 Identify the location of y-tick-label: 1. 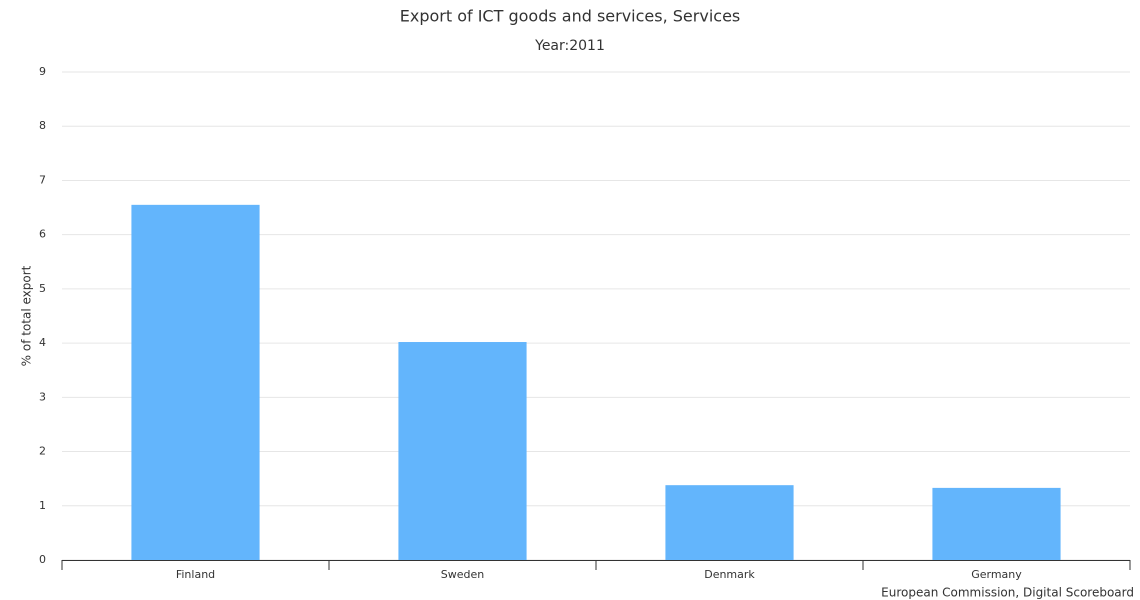
(42, 505).